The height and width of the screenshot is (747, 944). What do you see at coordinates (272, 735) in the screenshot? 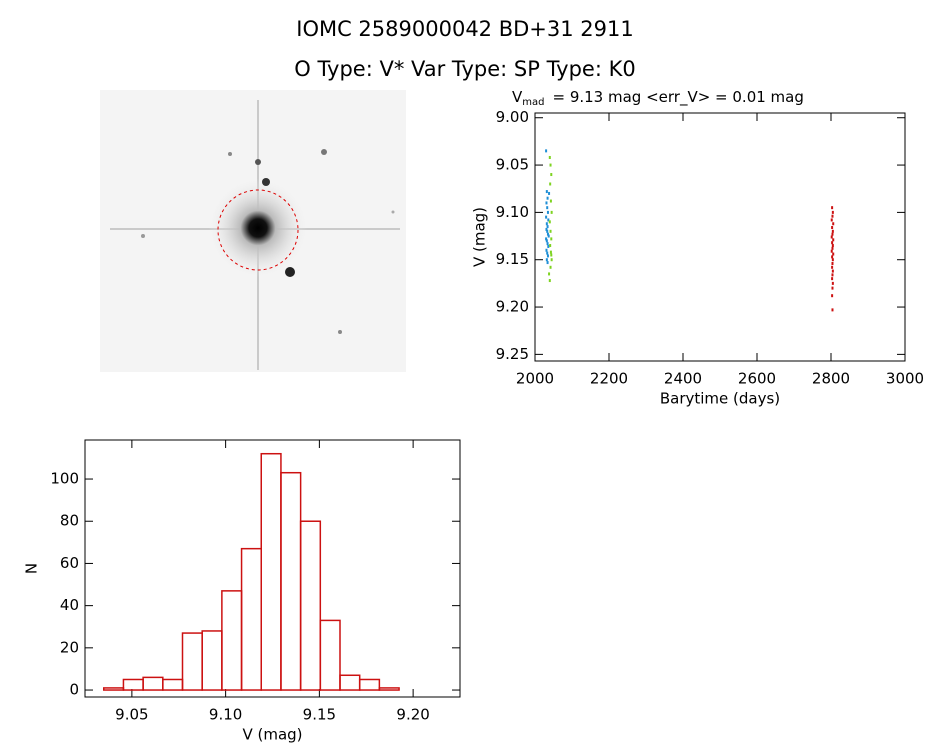
I see `x-axis-label: V (mag)` at bounding box center [272, 735].